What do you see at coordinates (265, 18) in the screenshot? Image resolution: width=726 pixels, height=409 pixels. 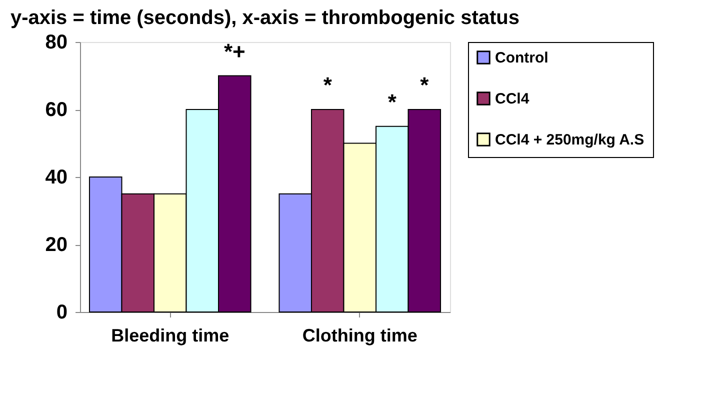 I see `chart-title: y-axis = time (seconds), x-axis = thrombogenic status` at bounding box center [265, 18].